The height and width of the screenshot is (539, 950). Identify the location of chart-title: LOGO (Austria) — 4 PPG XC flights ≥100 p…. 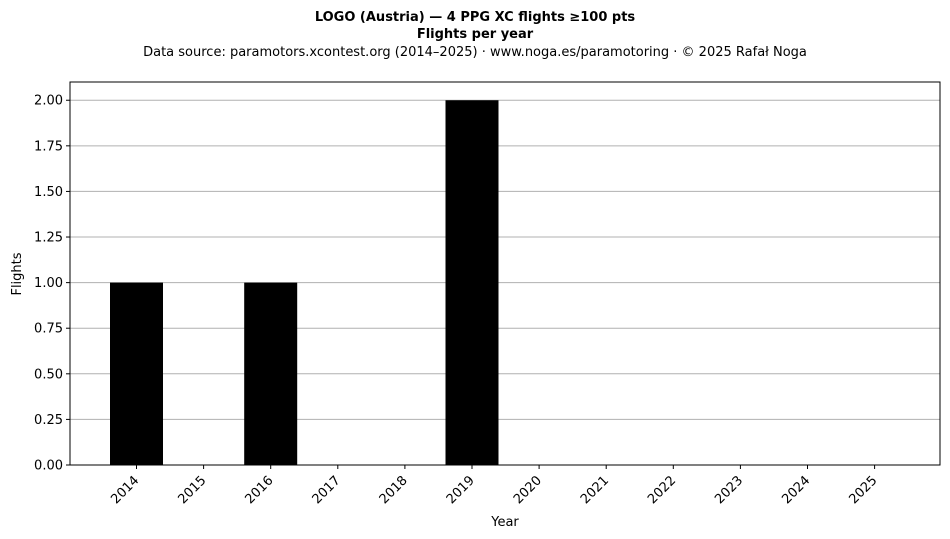
(475, 17).